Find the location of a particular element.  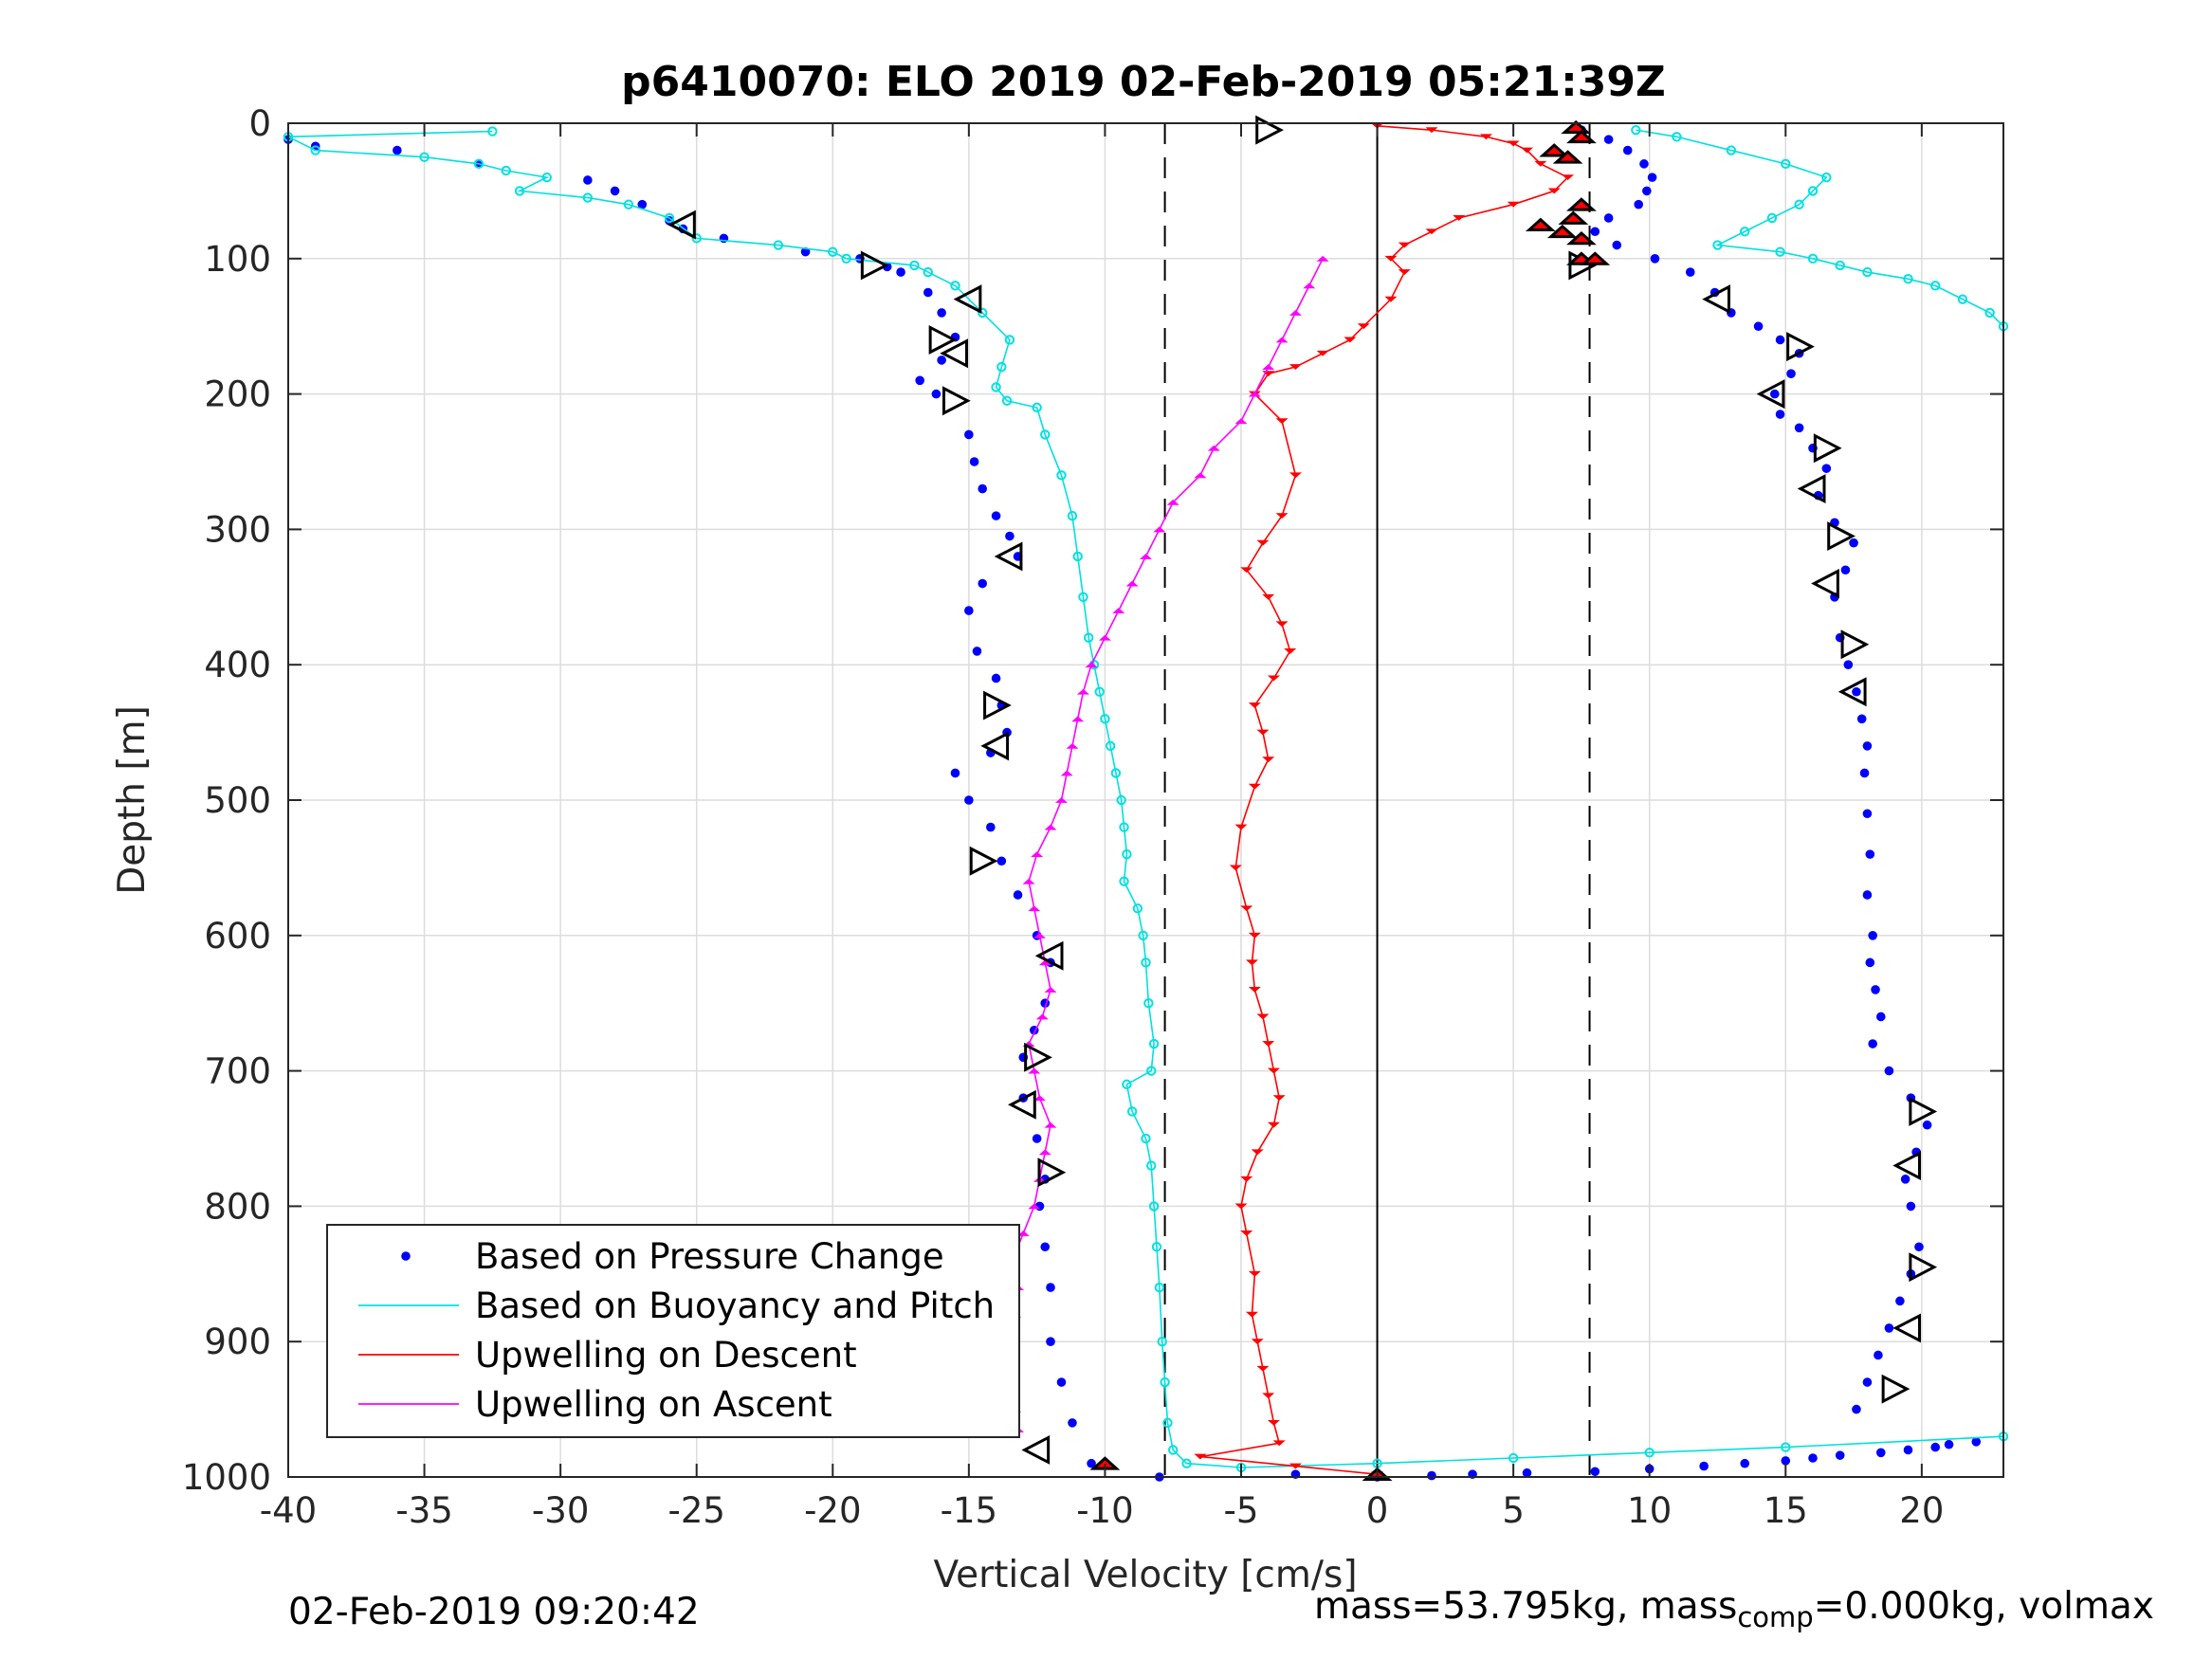

mass-info-text: mass=53.795kg, masscomp=0.000kg, volmax is located at coordinates (1734, 1609).